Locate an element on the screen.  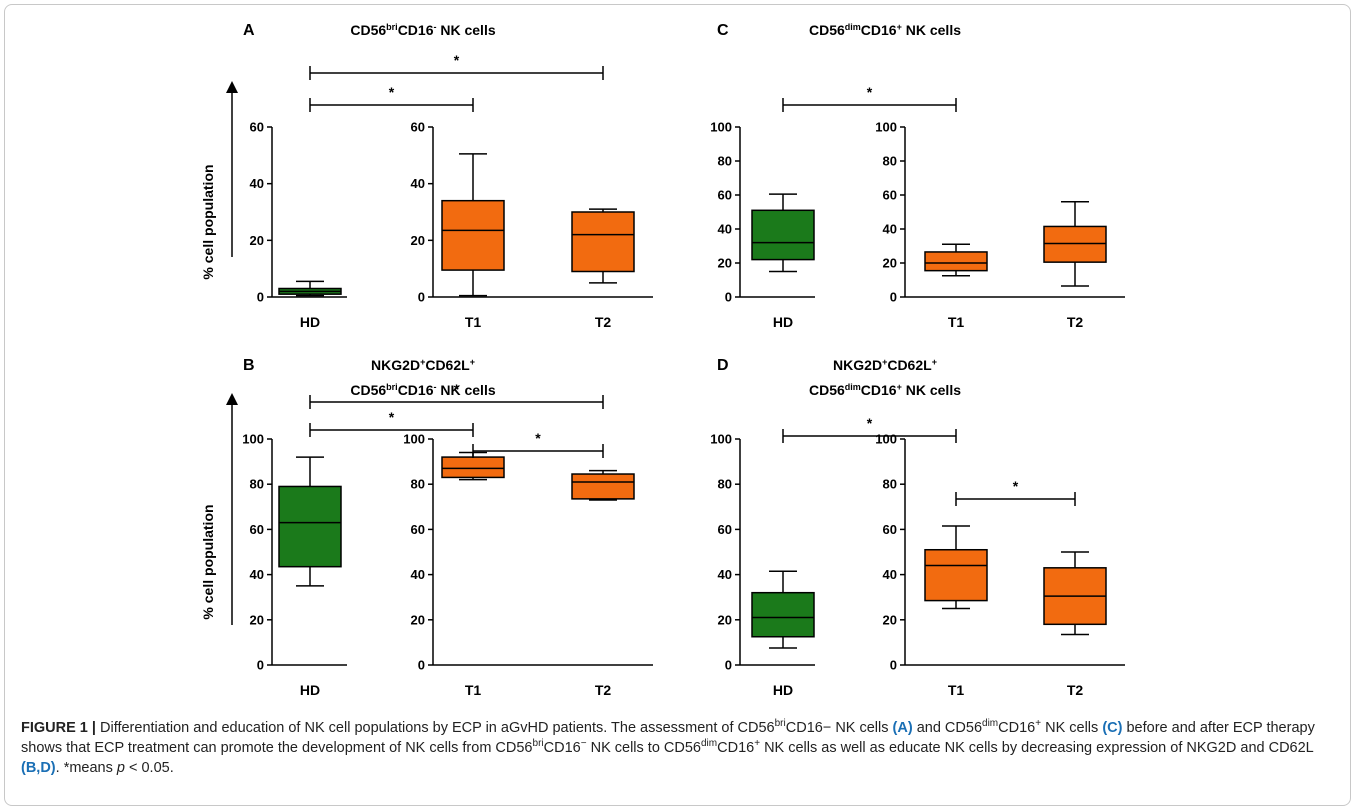
caption-text: CD16− is located at coordinates (808, 728).